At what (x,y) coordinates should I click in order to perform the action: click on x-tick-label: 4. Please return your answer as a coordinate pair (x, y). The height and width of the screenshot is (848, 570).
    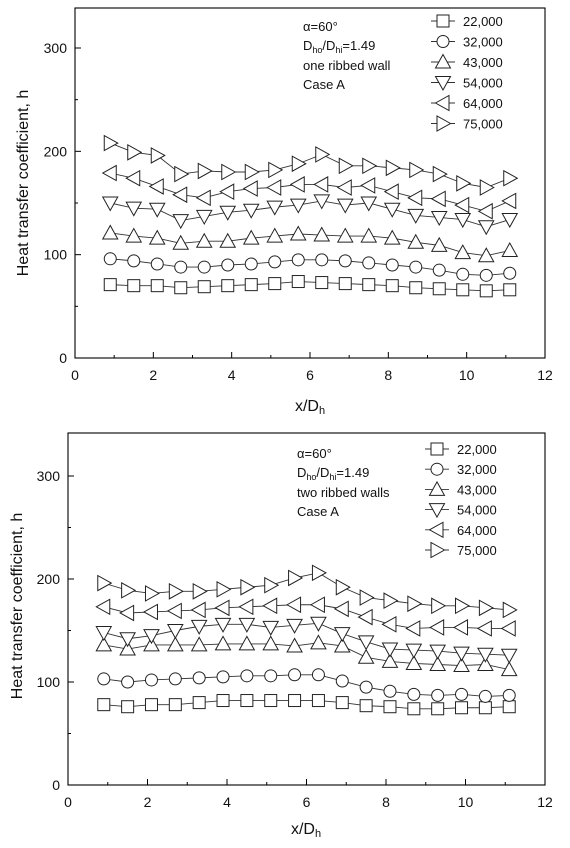
    Looking at the image, I should click on (232, 375).